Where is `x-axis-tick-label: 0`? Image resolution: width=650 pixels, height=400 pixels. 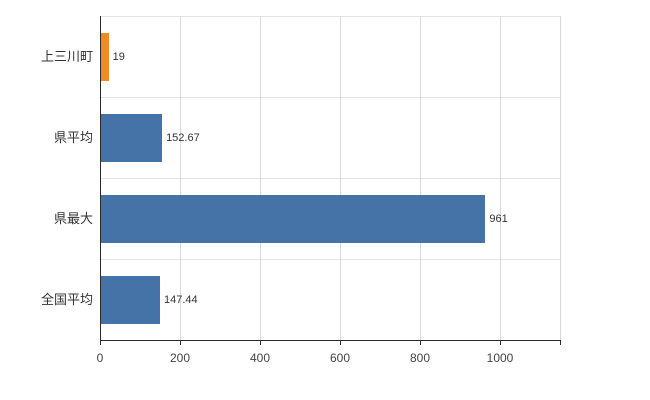 x-axis-tick-label: 0 is located at coordinates (100, 358).